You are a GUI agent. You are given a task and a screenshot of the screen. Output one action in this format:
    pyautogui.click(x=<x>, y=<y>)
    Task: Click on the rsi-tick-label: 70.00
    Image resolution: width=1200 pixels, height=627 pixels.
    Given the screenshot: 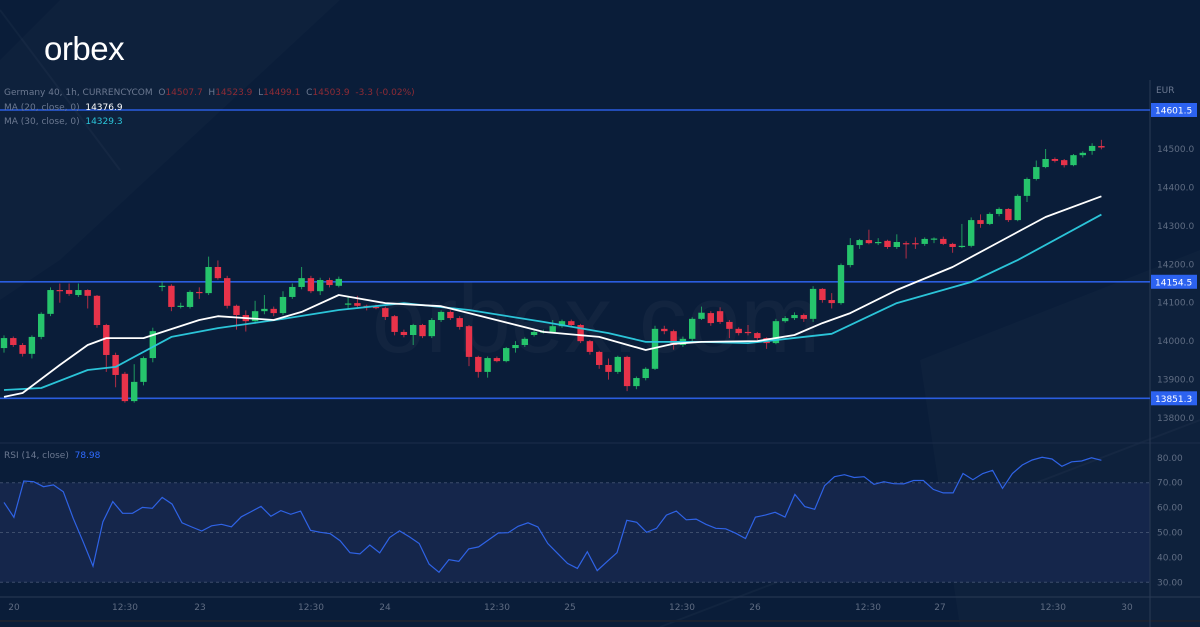 What is the action you would take?
    pyautogui.click(x=1170, y=484)
    